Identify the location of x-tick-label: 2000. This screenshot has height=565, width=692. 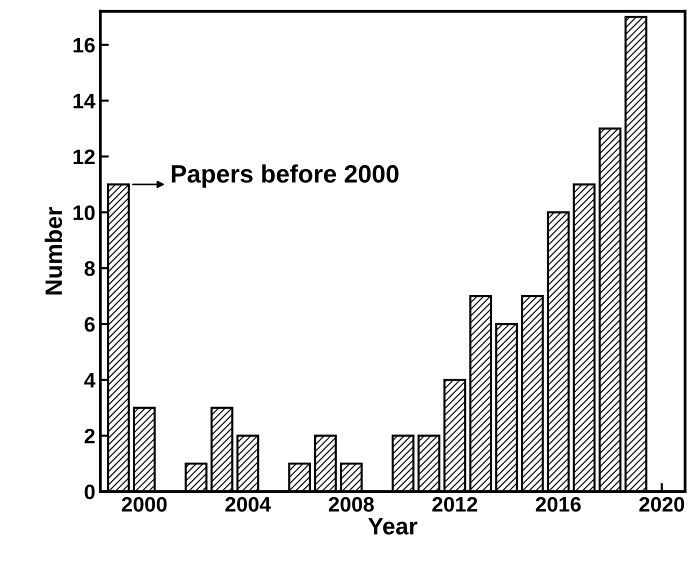
(144, 504).